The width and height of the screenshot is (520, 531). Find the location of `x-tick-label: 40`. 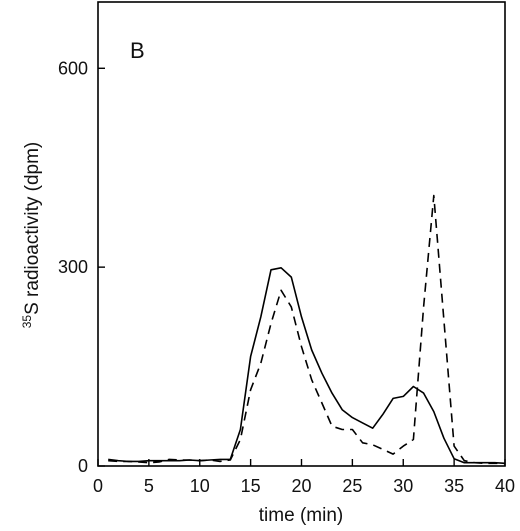

x-tick-label: 40 is located at coordinates (505, 486).